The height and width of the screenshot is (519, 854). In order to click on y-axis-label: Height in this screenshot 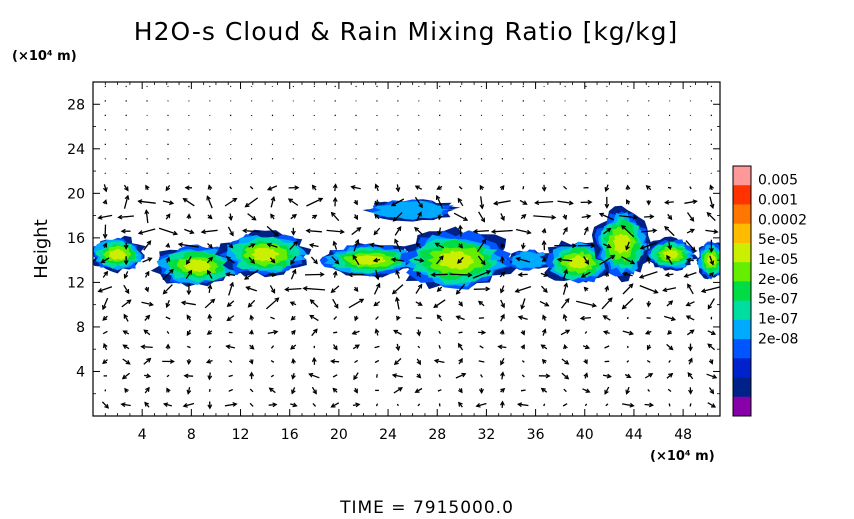, I will do `click(41, 249)`.